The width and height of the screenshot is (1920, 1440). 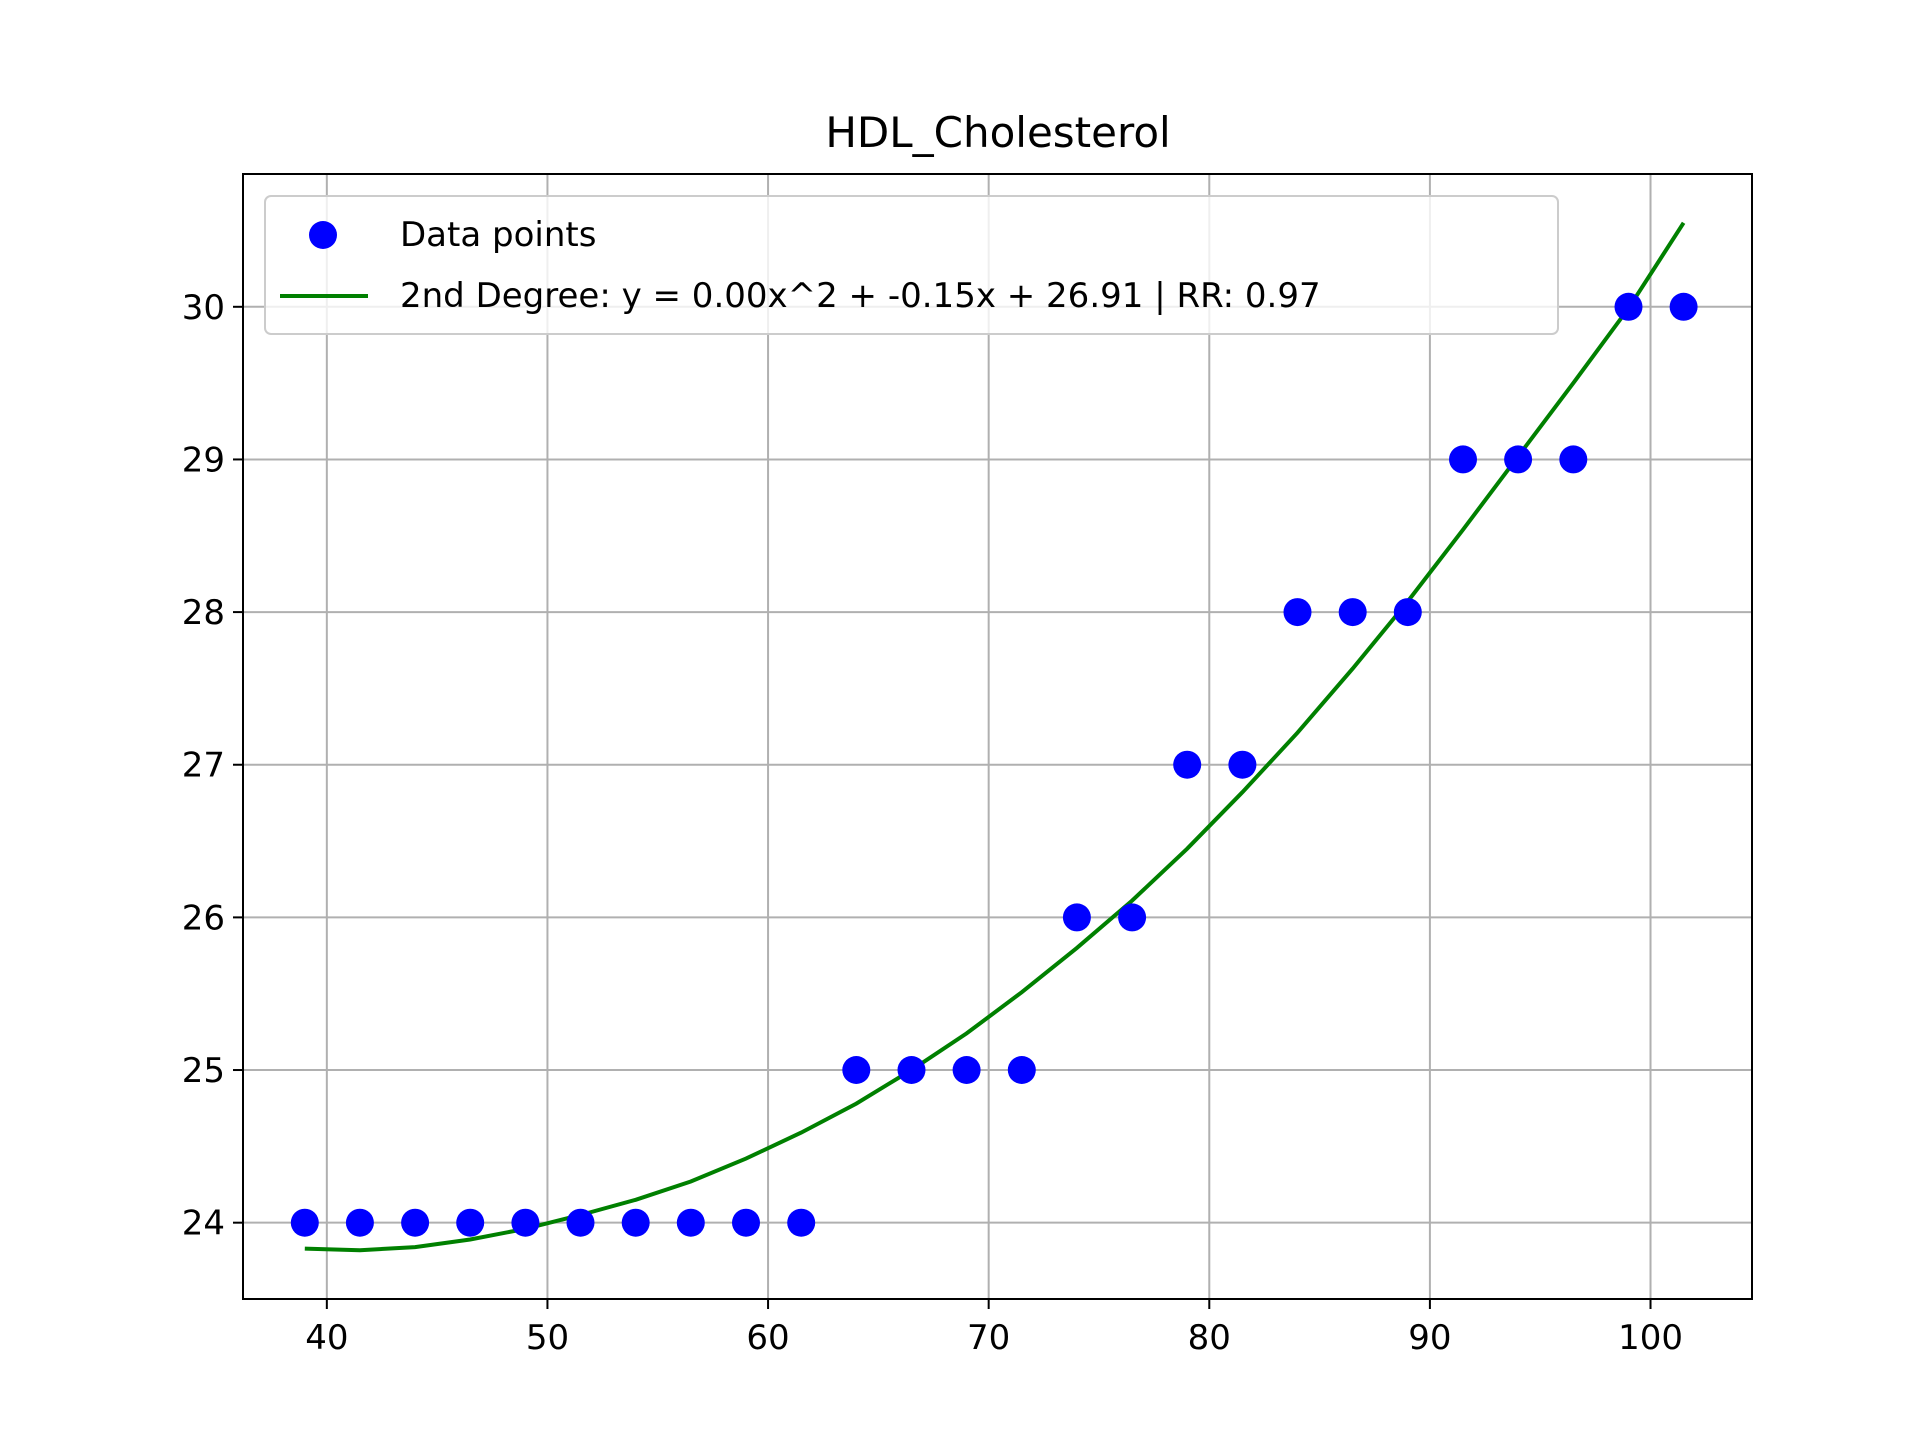 I want to click on y-tick-label: 30, so click(x=203, y=308).